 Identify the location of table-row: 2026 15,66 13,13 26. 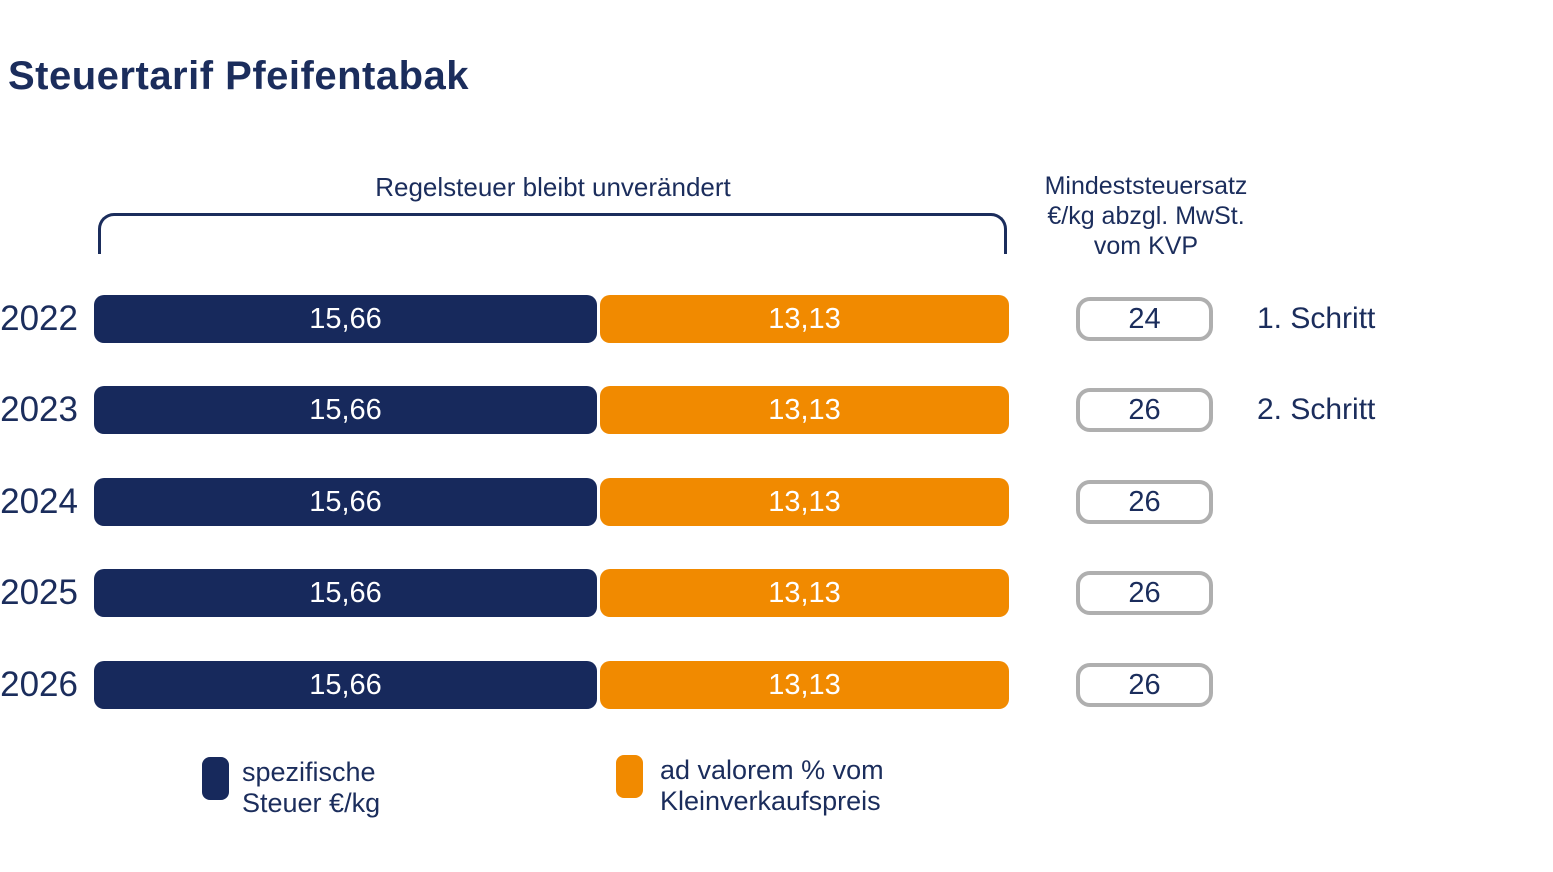
(776, 685).